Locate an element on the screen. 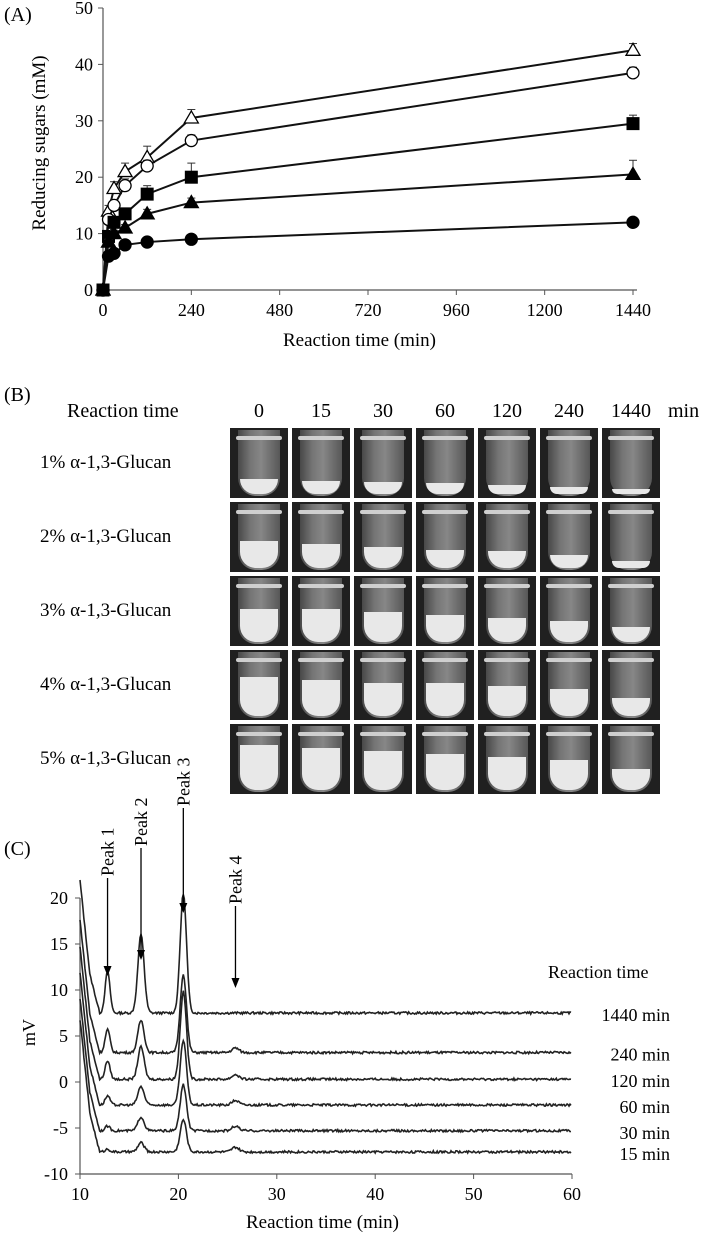  x-tick-label: 1200 is located at coordinates (545, 310).